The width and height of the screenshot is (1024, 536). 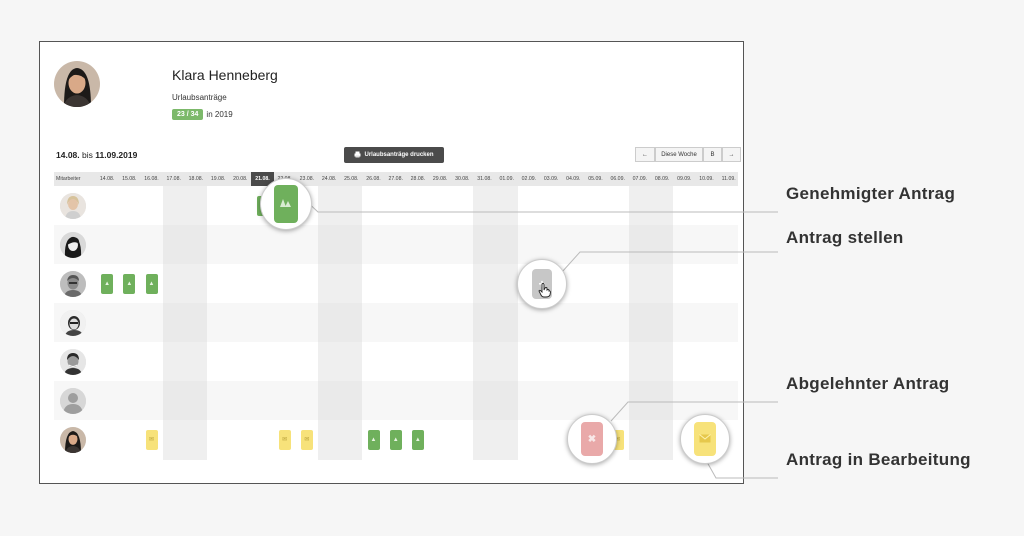 What do you see at coordinates (173, 179) in the screenshot?
I see `date-header-cell: 17.08.` at bounding box center [173, 179].